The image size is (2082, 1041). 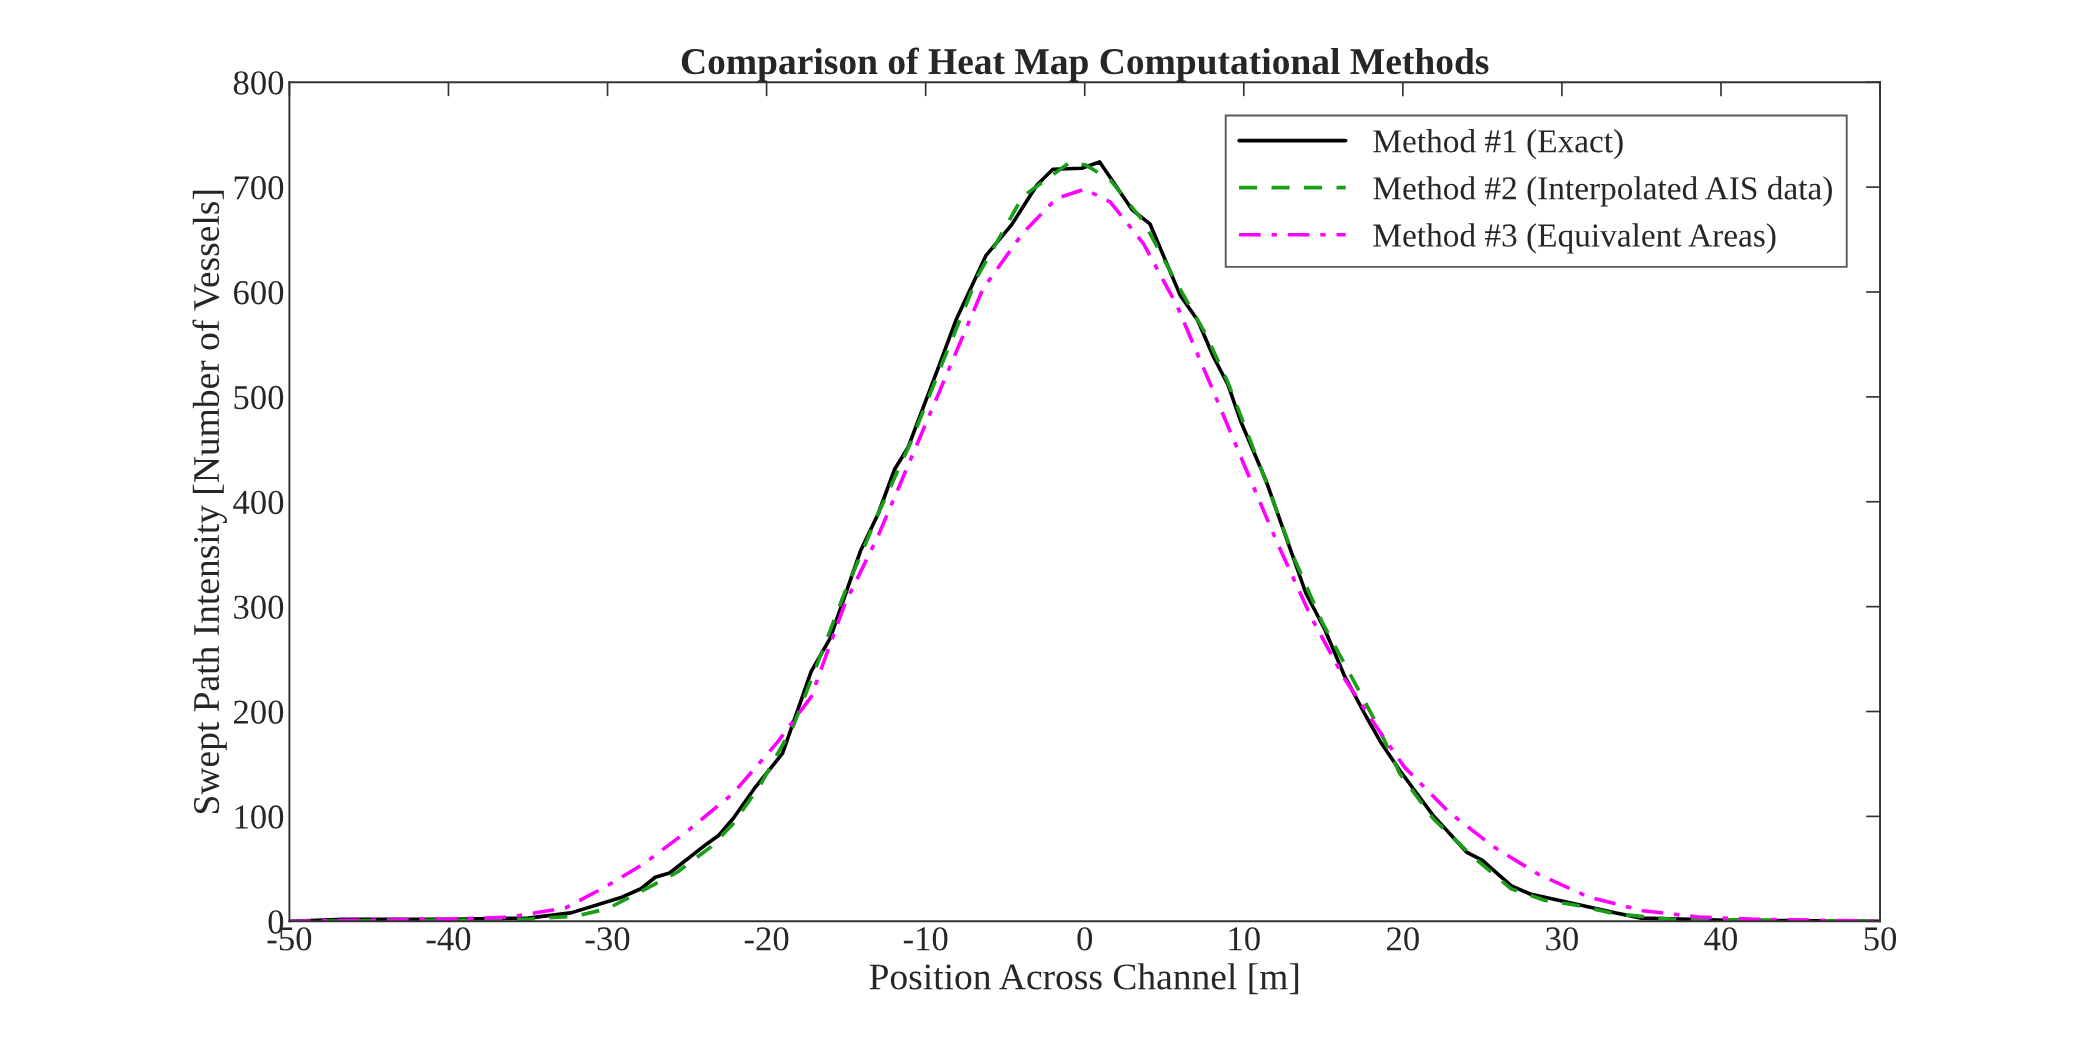 I want to click on legend-label: Method #3 (Equivalent Areas), so click(x=1574, y=238).